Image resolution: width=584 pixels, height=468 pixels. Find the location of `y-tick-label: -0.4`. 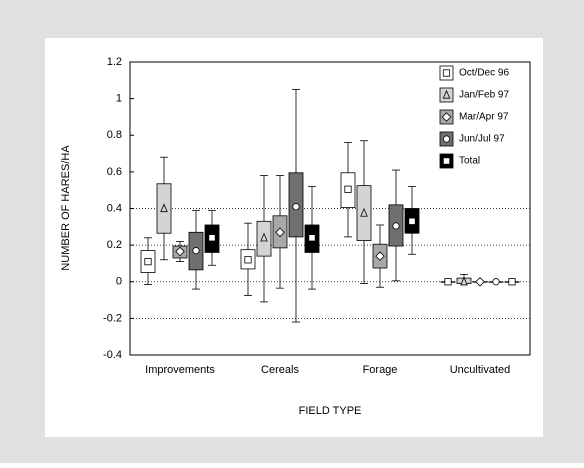

y-tick-label: -0.4 is located at coordinates (112, 355).